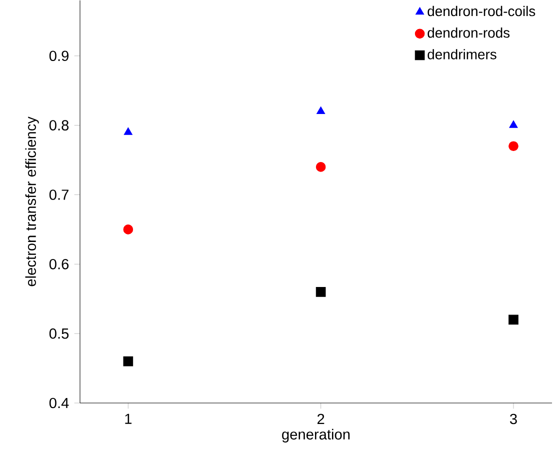 This screenshot has height=459, width=559. Describe the element at coordinates (482, 11) in the screenshot. I see `legend-label: dendron-rod-coils` at that location.